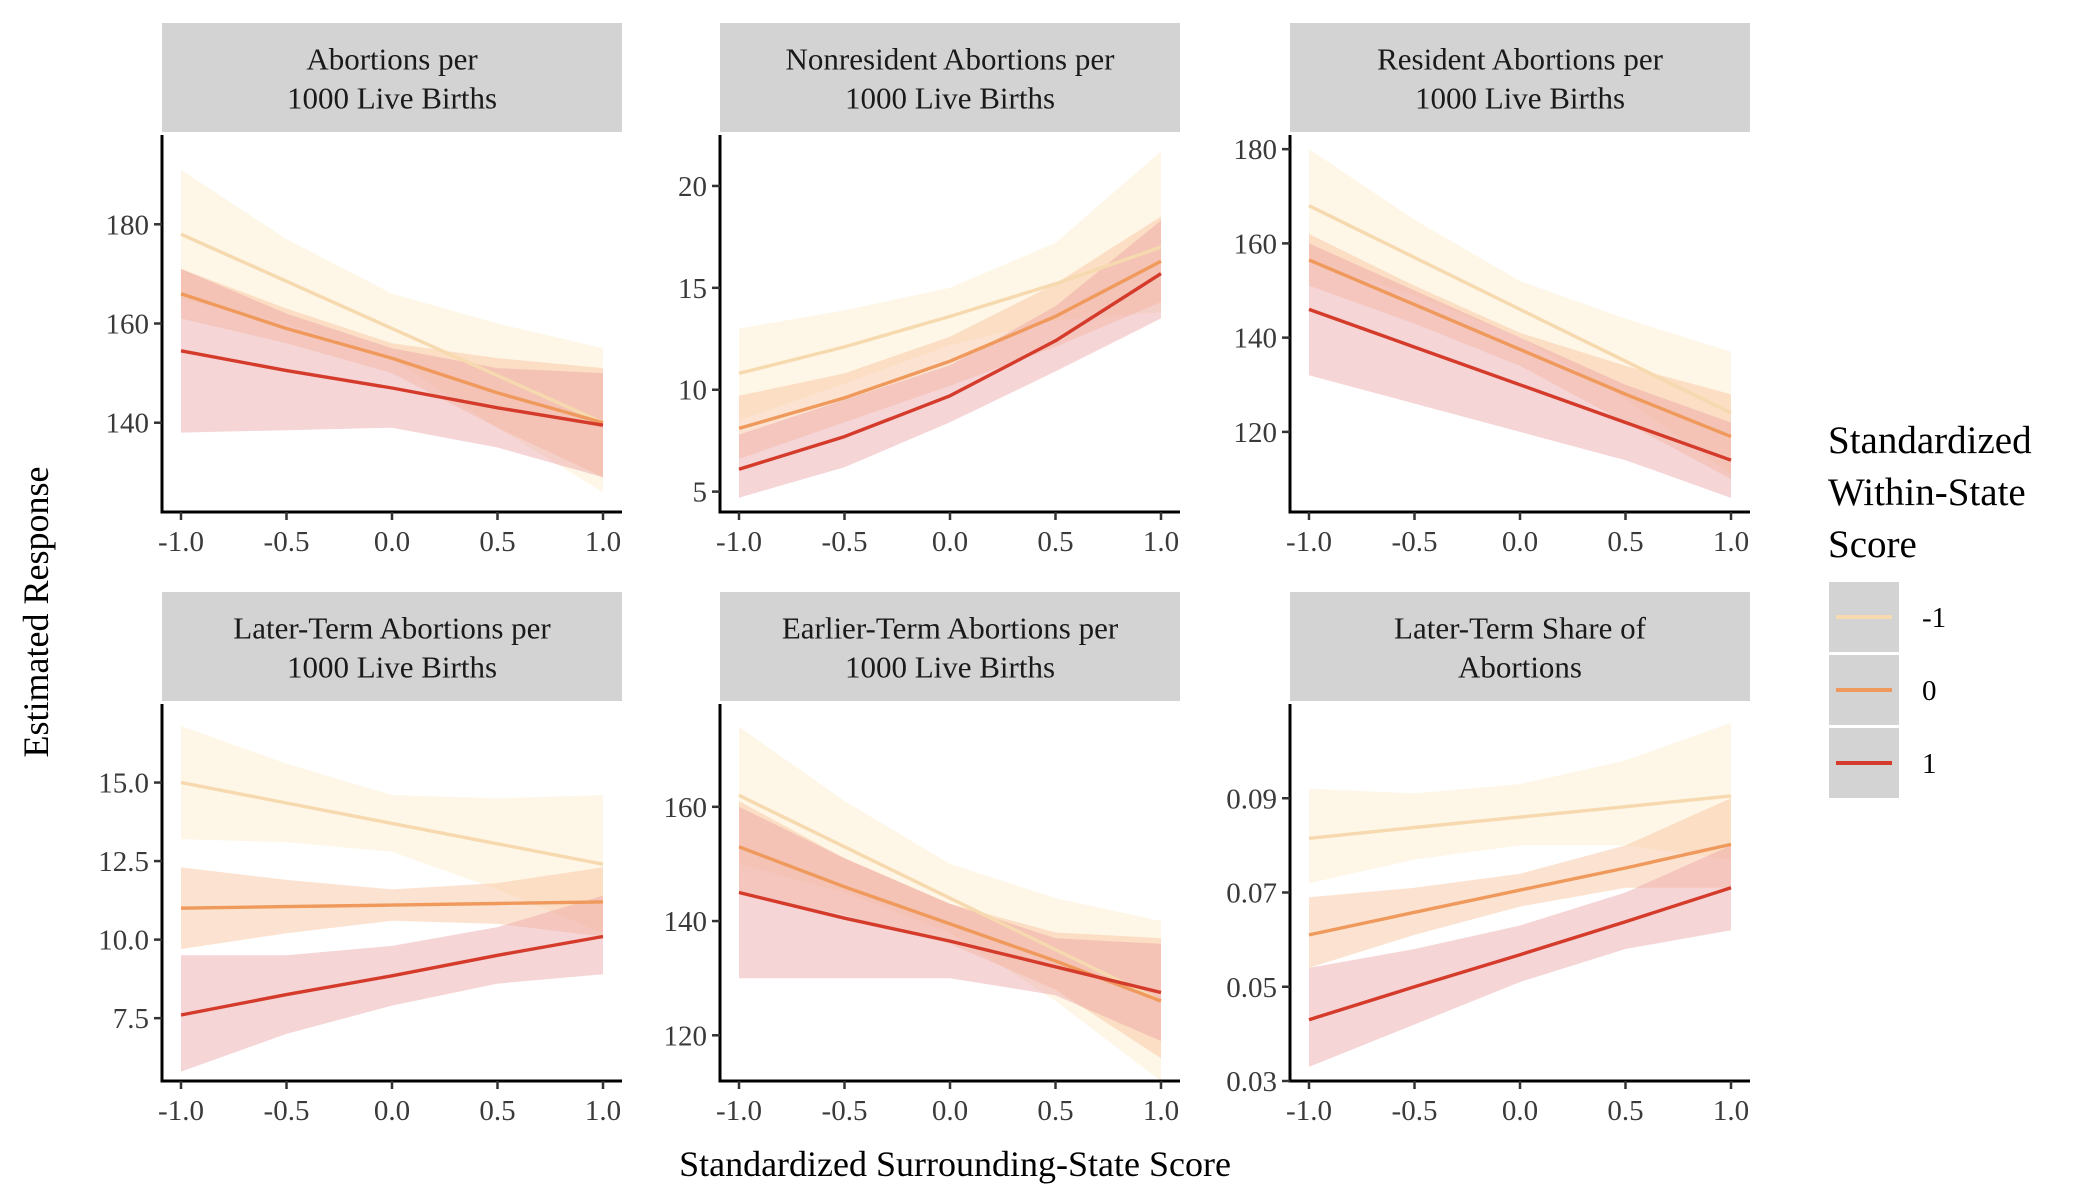 The image size is (2100, 1200). What do you see at coordinates (1251, 894) in the screenshot?
I see `y-tick-label: 0.07` at bounding box center [1251, 894].